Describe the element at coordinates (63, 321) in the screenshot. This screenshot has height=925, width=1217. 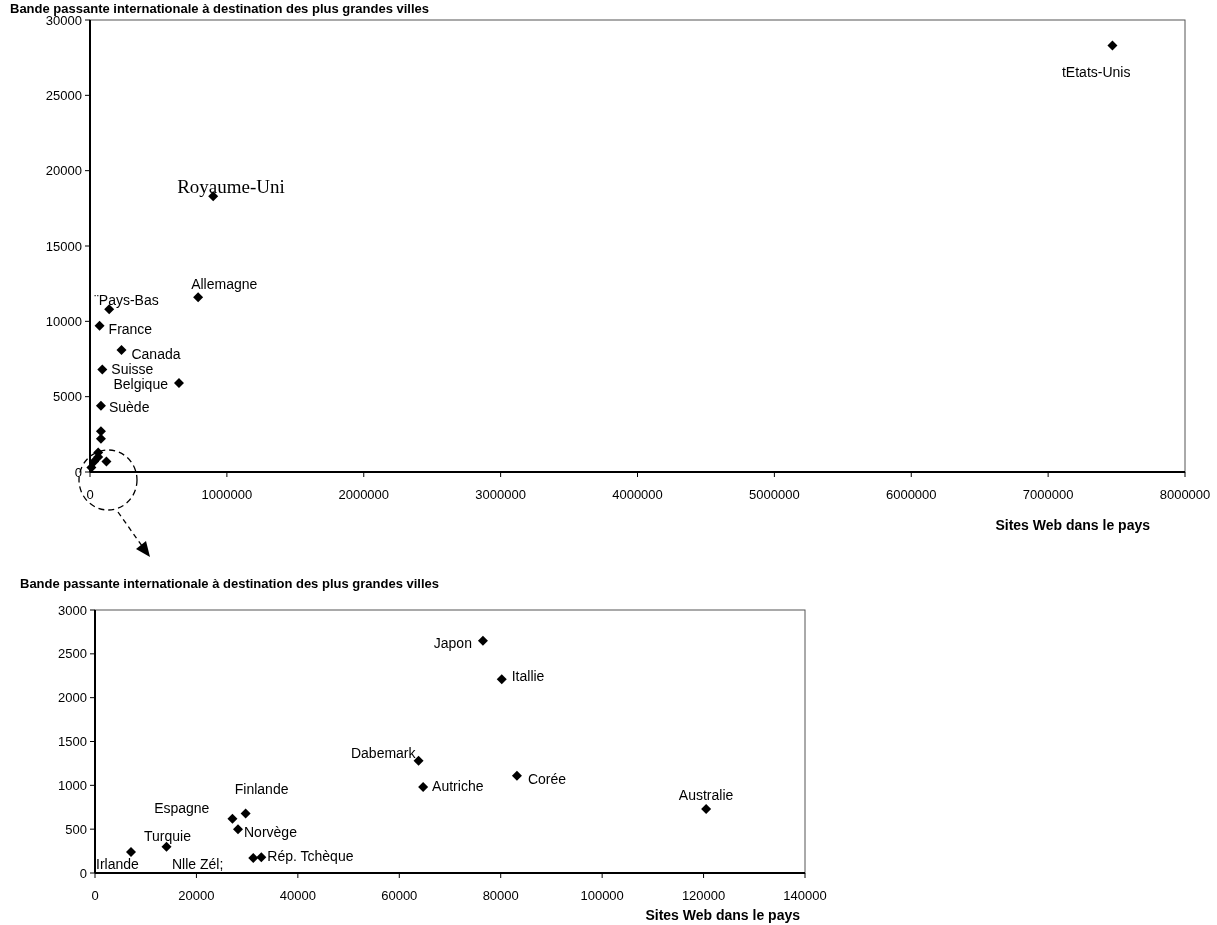
I see `y-tick-label: 10000` at that location.